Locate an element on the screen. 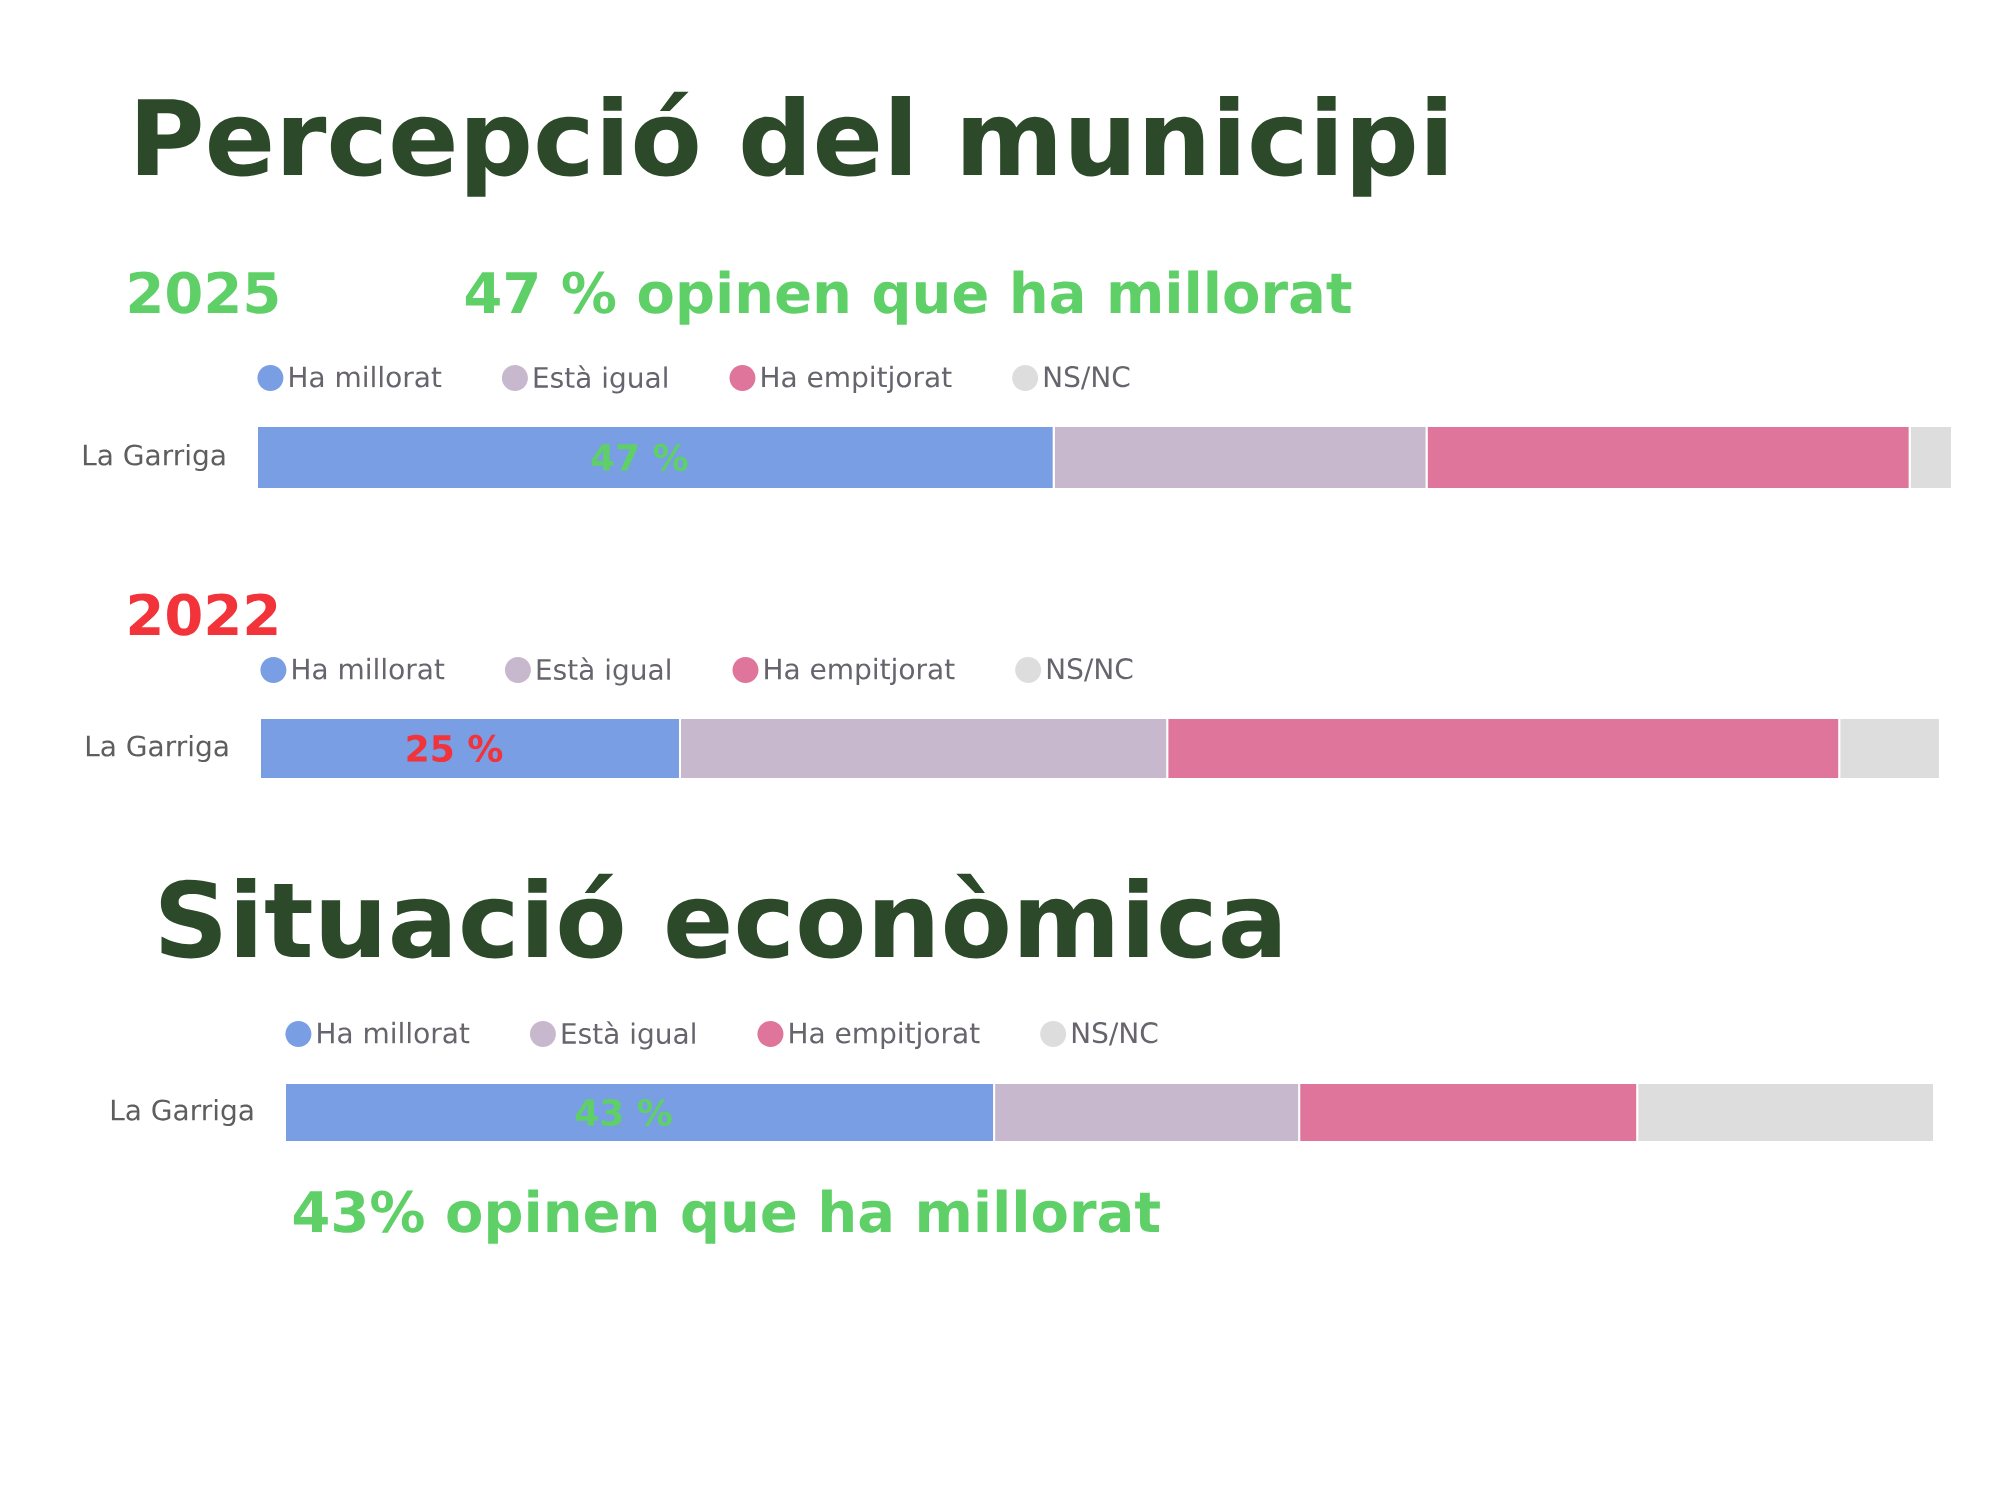 The image size is (2000, 1500). chart-subtitle: 2022 is located at coordinates (203, 614).